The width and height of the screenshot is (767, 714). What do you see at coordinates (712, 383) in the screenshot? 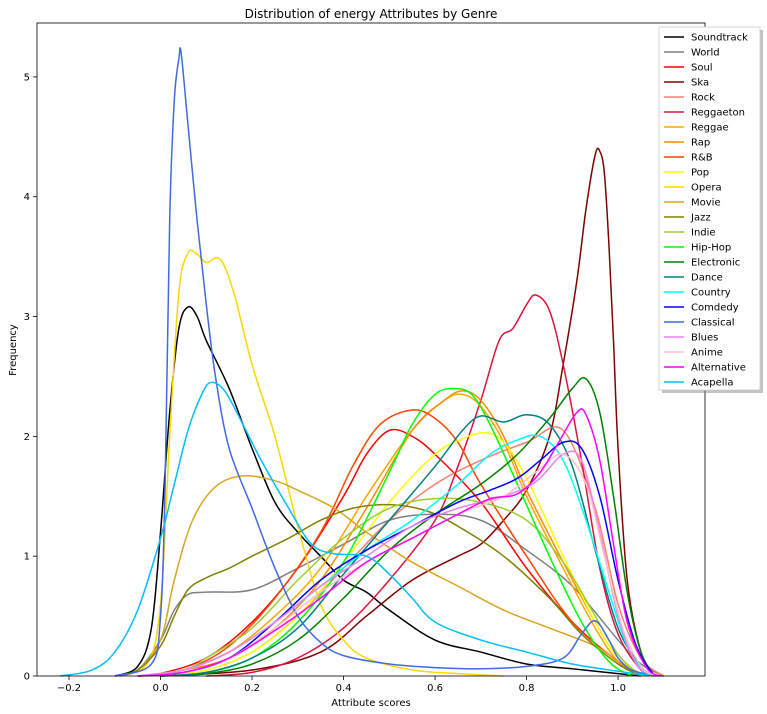
I see `legend-label: Acapella` at bounding box center [712, 383].